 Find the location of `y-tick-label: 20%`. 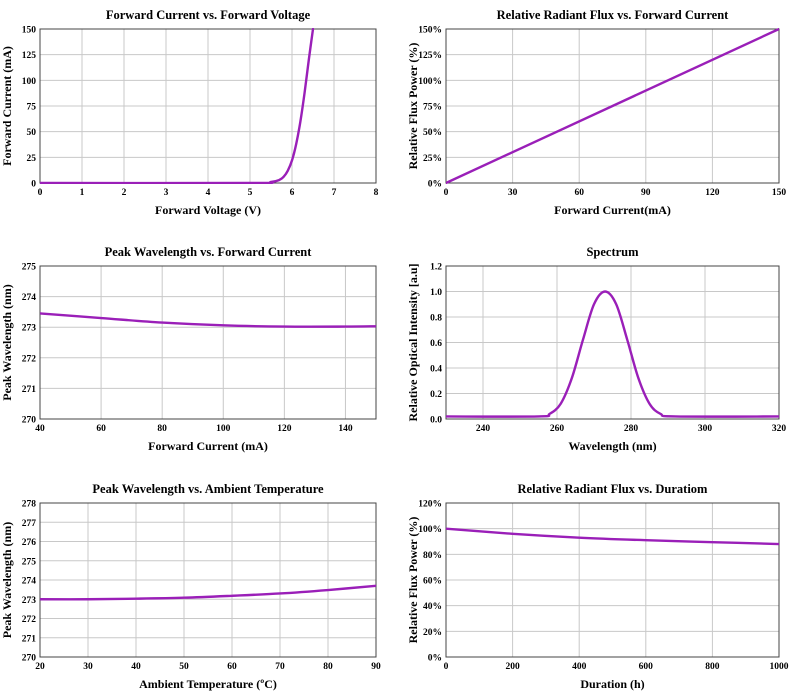

y-tick-label: 20% is located at coordinates (432, 633).